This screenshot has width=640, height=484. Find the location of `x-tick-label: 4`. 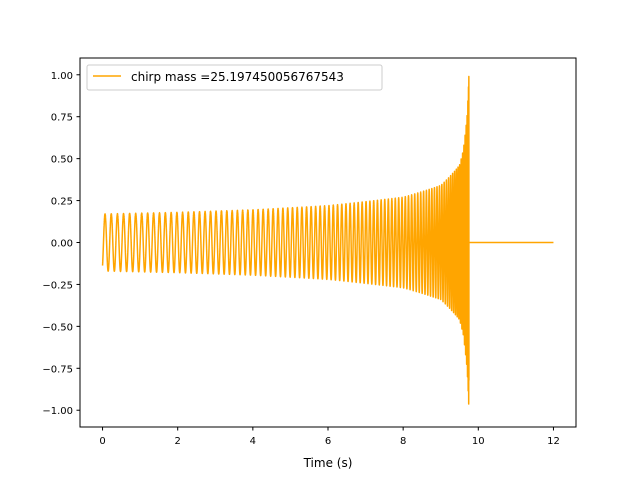

x-tick-label: 4 is located at coordinates (253, 441).